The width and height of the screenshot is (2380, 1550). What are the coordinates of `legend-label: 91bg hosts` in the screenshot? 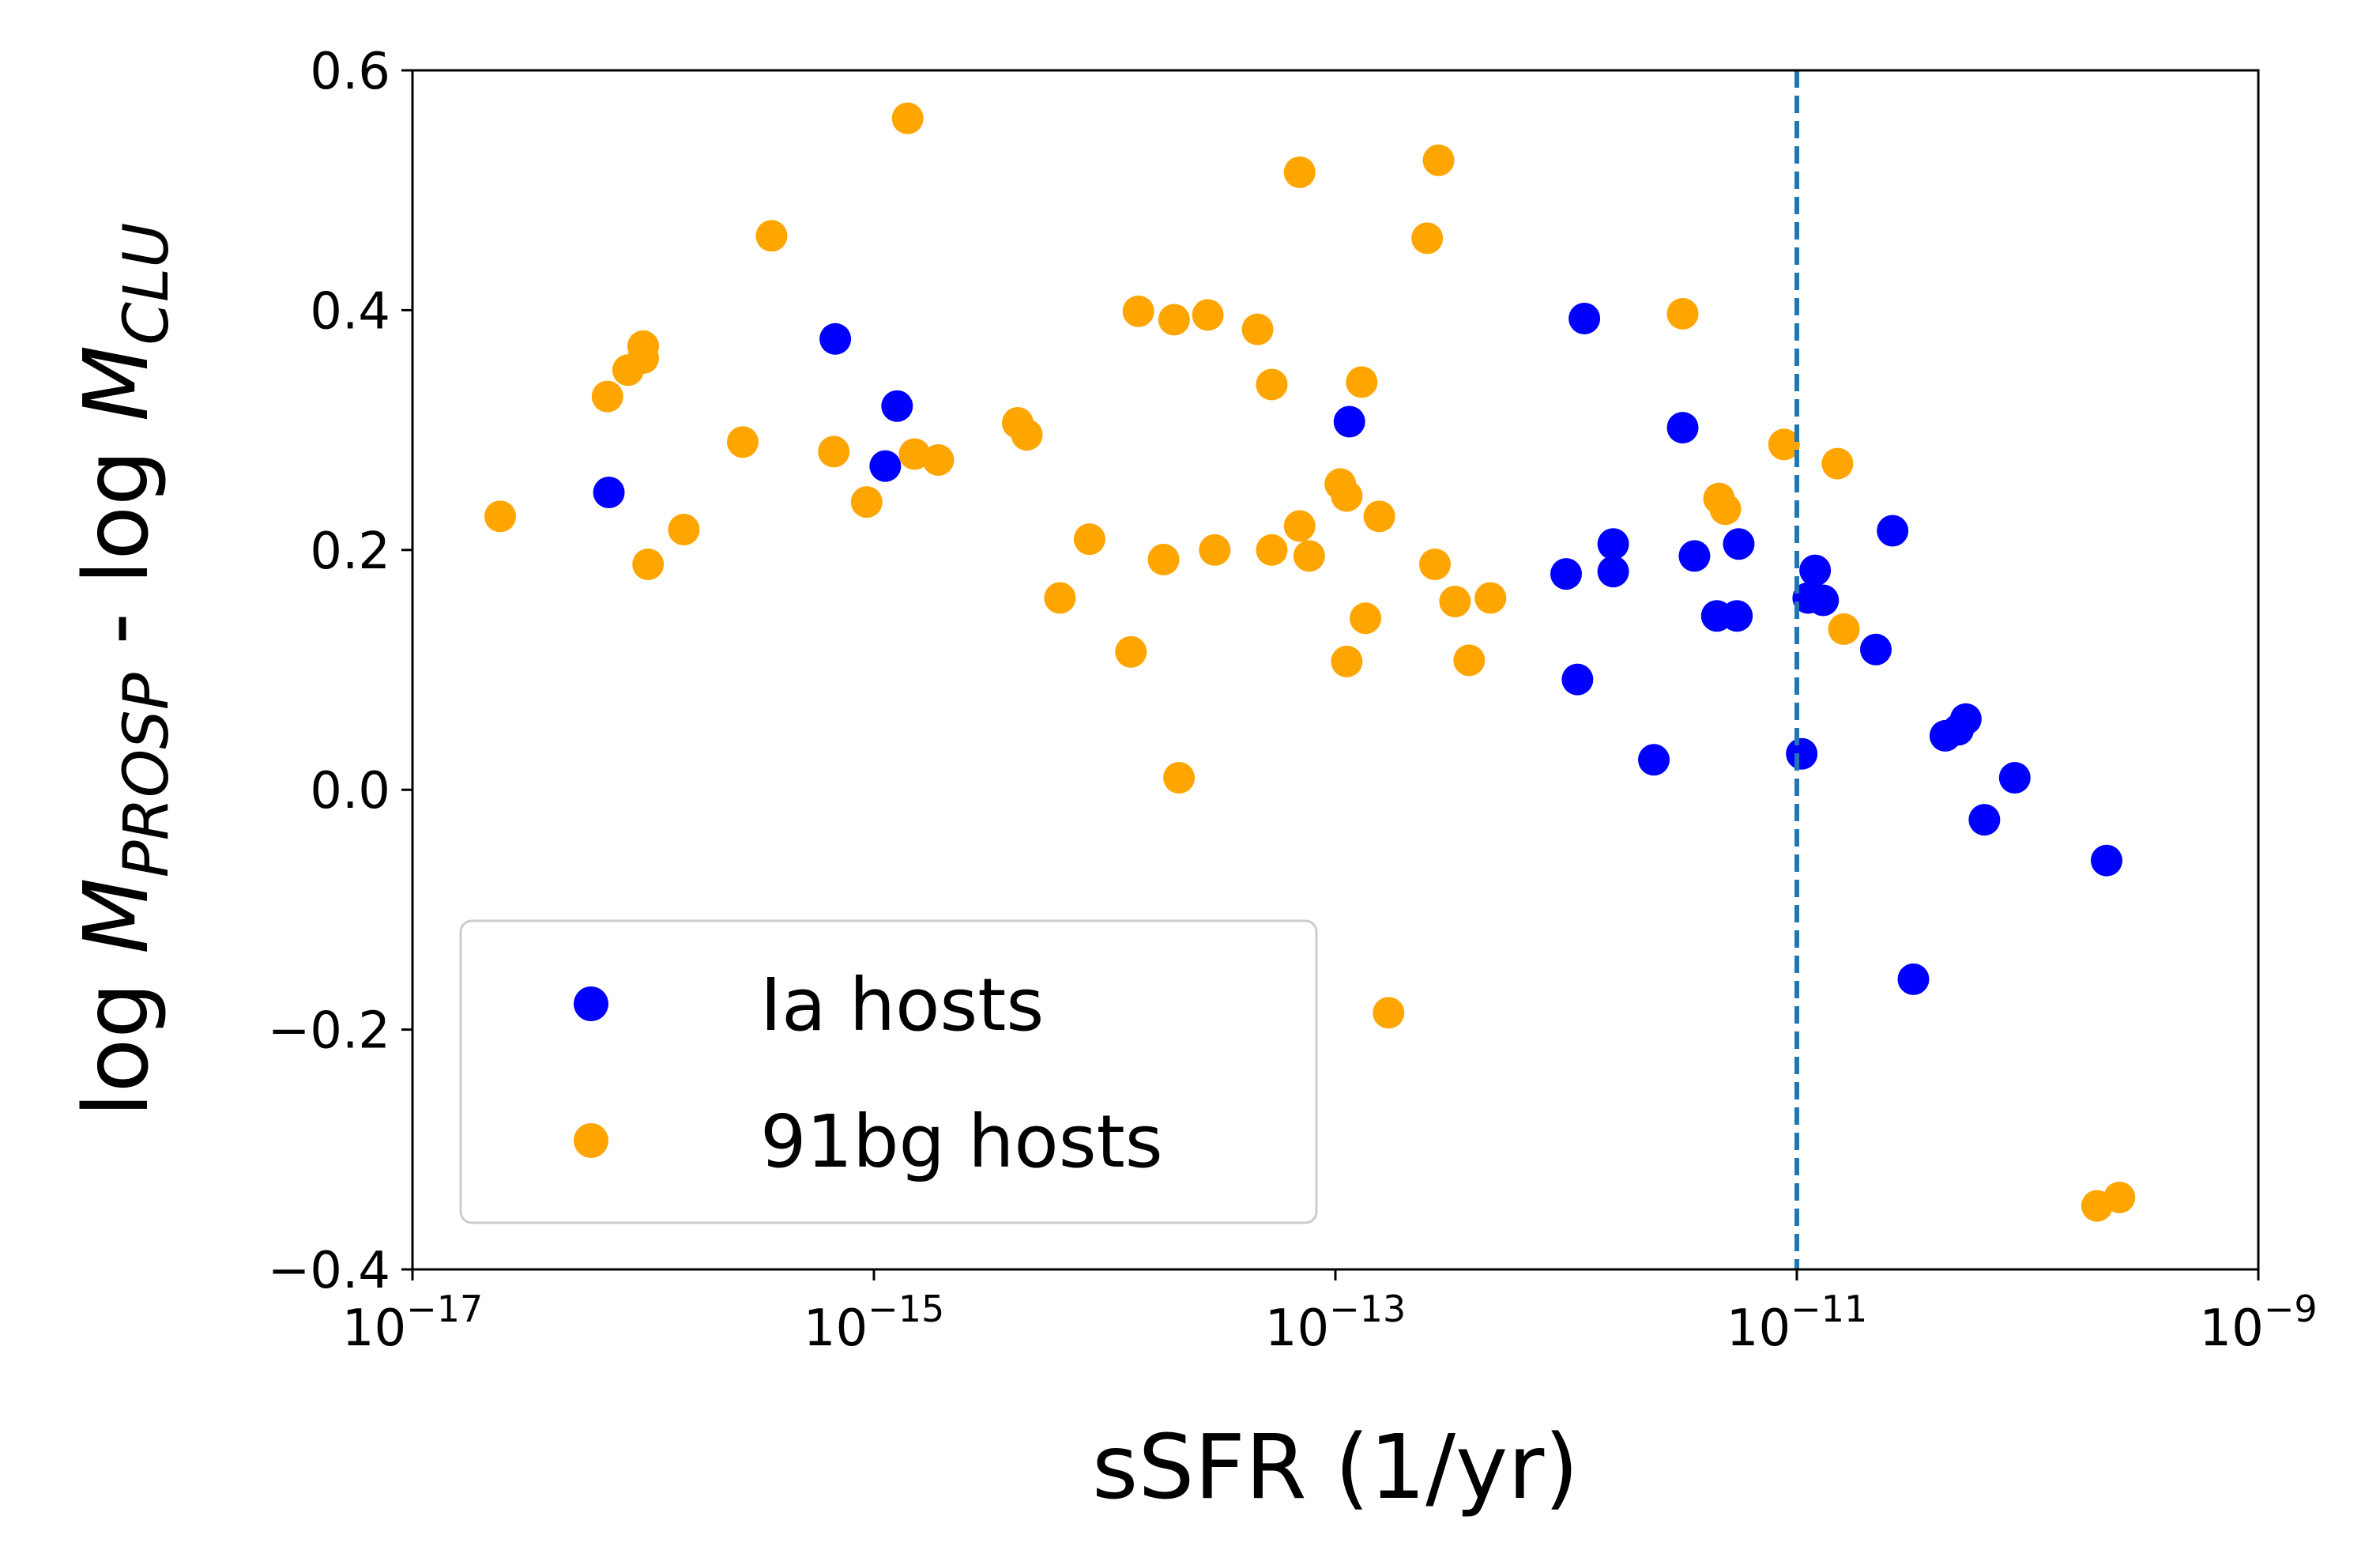 It's located at (961, 1141).